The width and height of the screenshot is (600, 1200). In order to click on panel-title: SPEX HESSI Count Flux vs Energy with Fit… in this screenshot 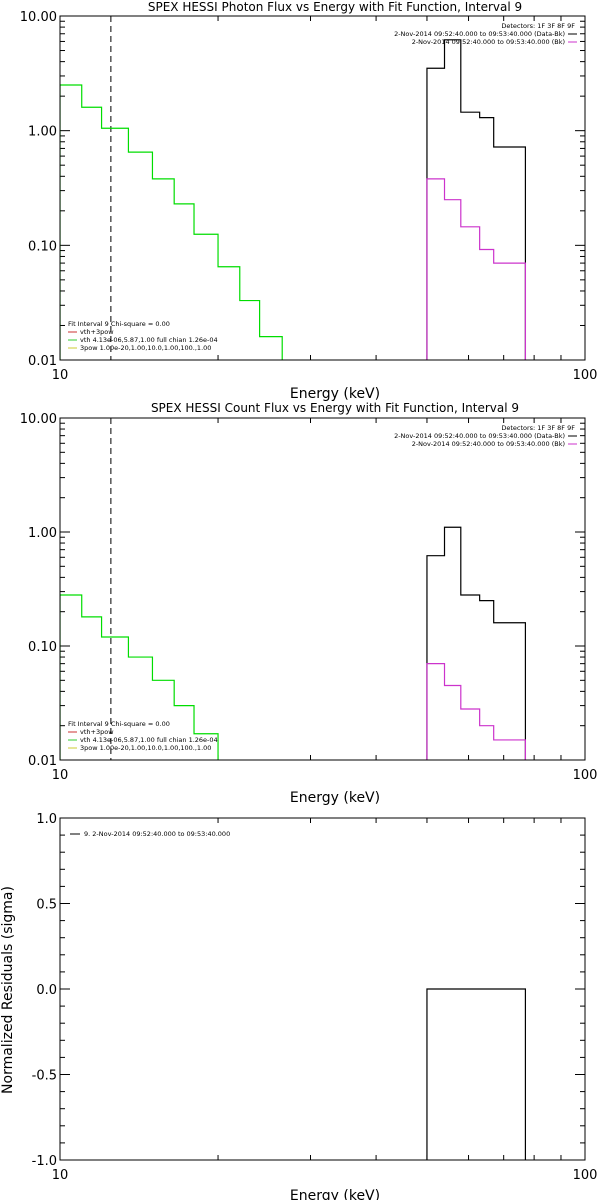, I will do `click(335, 408)`.